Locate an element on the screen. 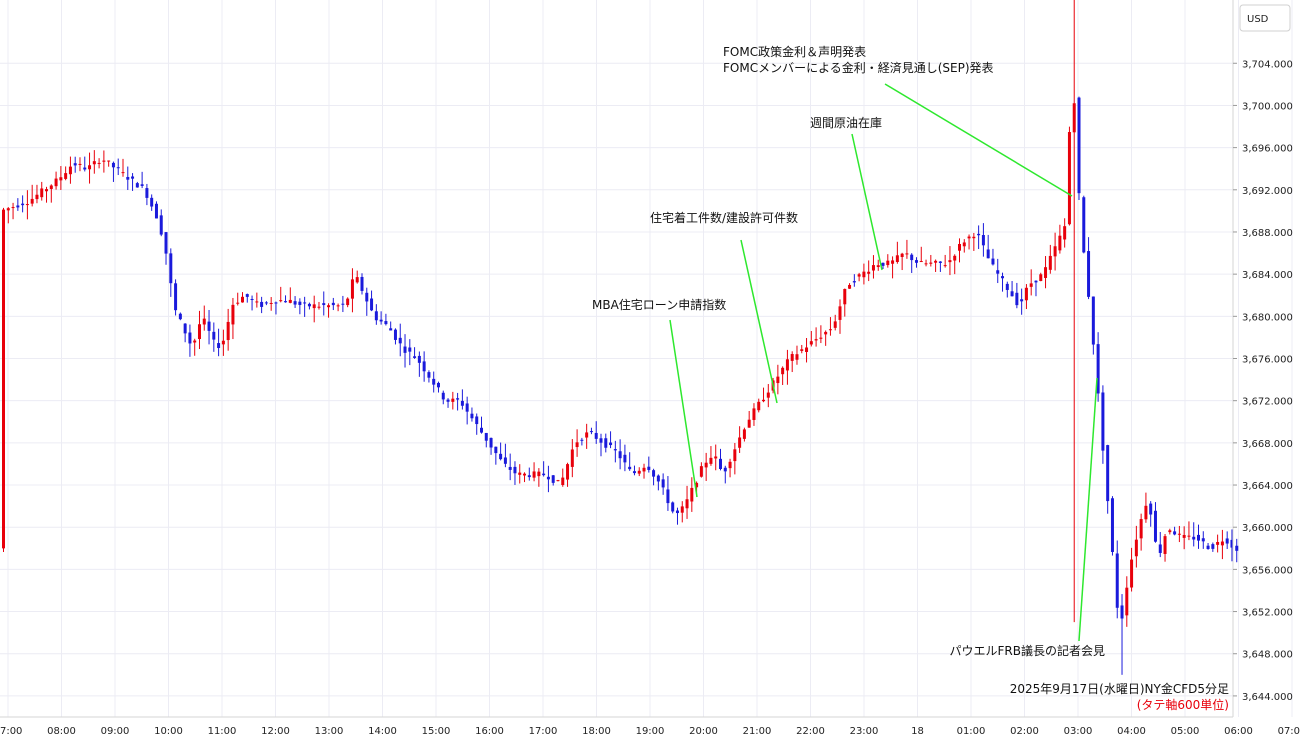 This screenshot has width=1300, height=745. y-tick-label: 3,680.000 is located at coordinates (1267, 317).